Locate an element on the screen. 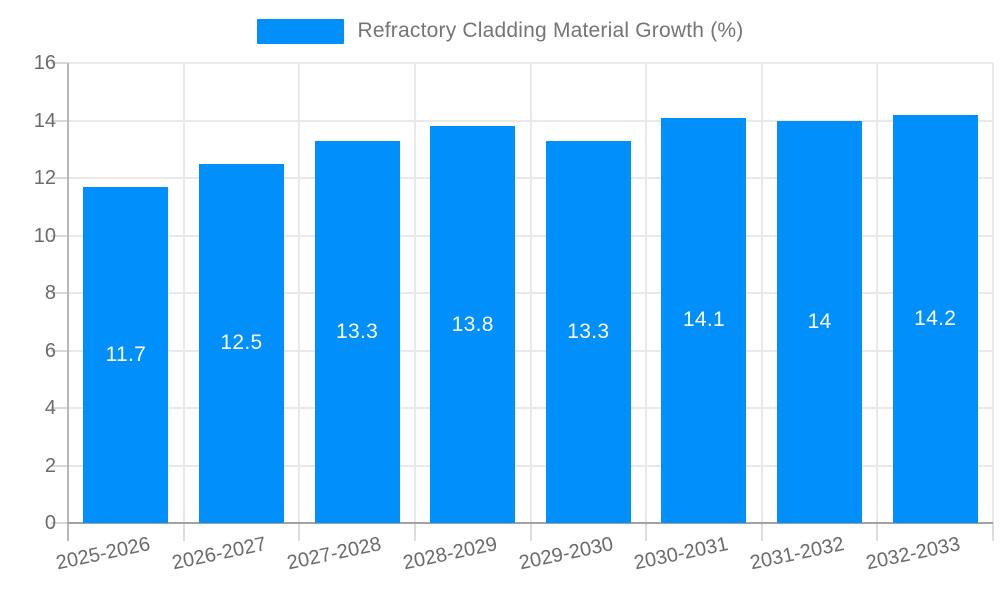  y-axis-tick-label: 8 is located at coordinates (50, 293).